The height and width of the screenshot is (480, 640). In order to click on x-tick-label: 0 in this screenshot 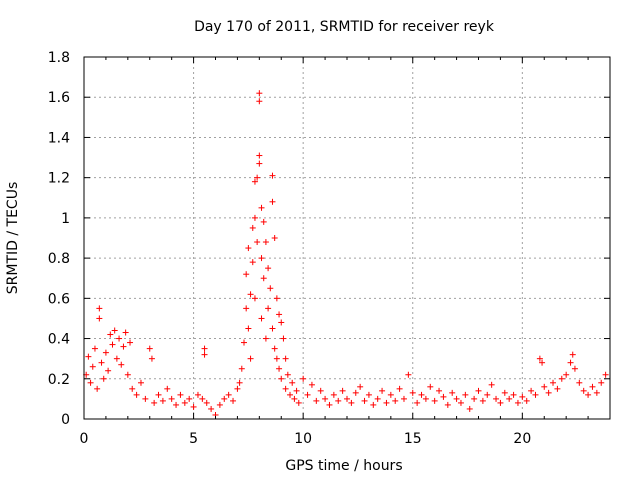, I will do `click(84, 439)`.